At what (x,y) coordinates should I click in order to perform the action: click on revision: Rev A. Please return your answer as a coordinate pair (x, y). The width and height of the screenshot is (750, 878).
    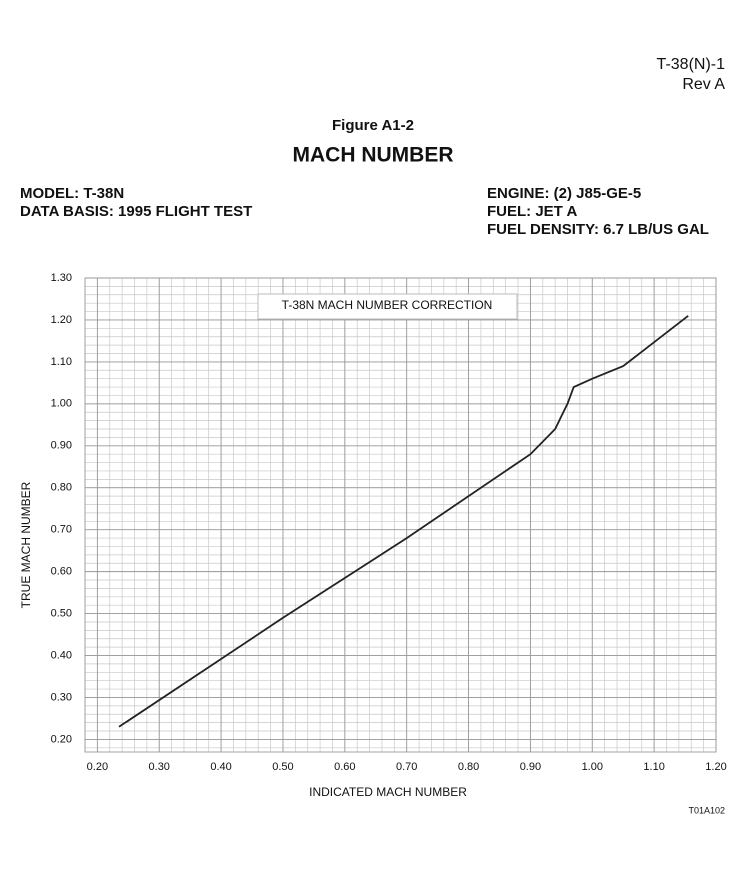
    Looking at the image, I should click on (703, 84).